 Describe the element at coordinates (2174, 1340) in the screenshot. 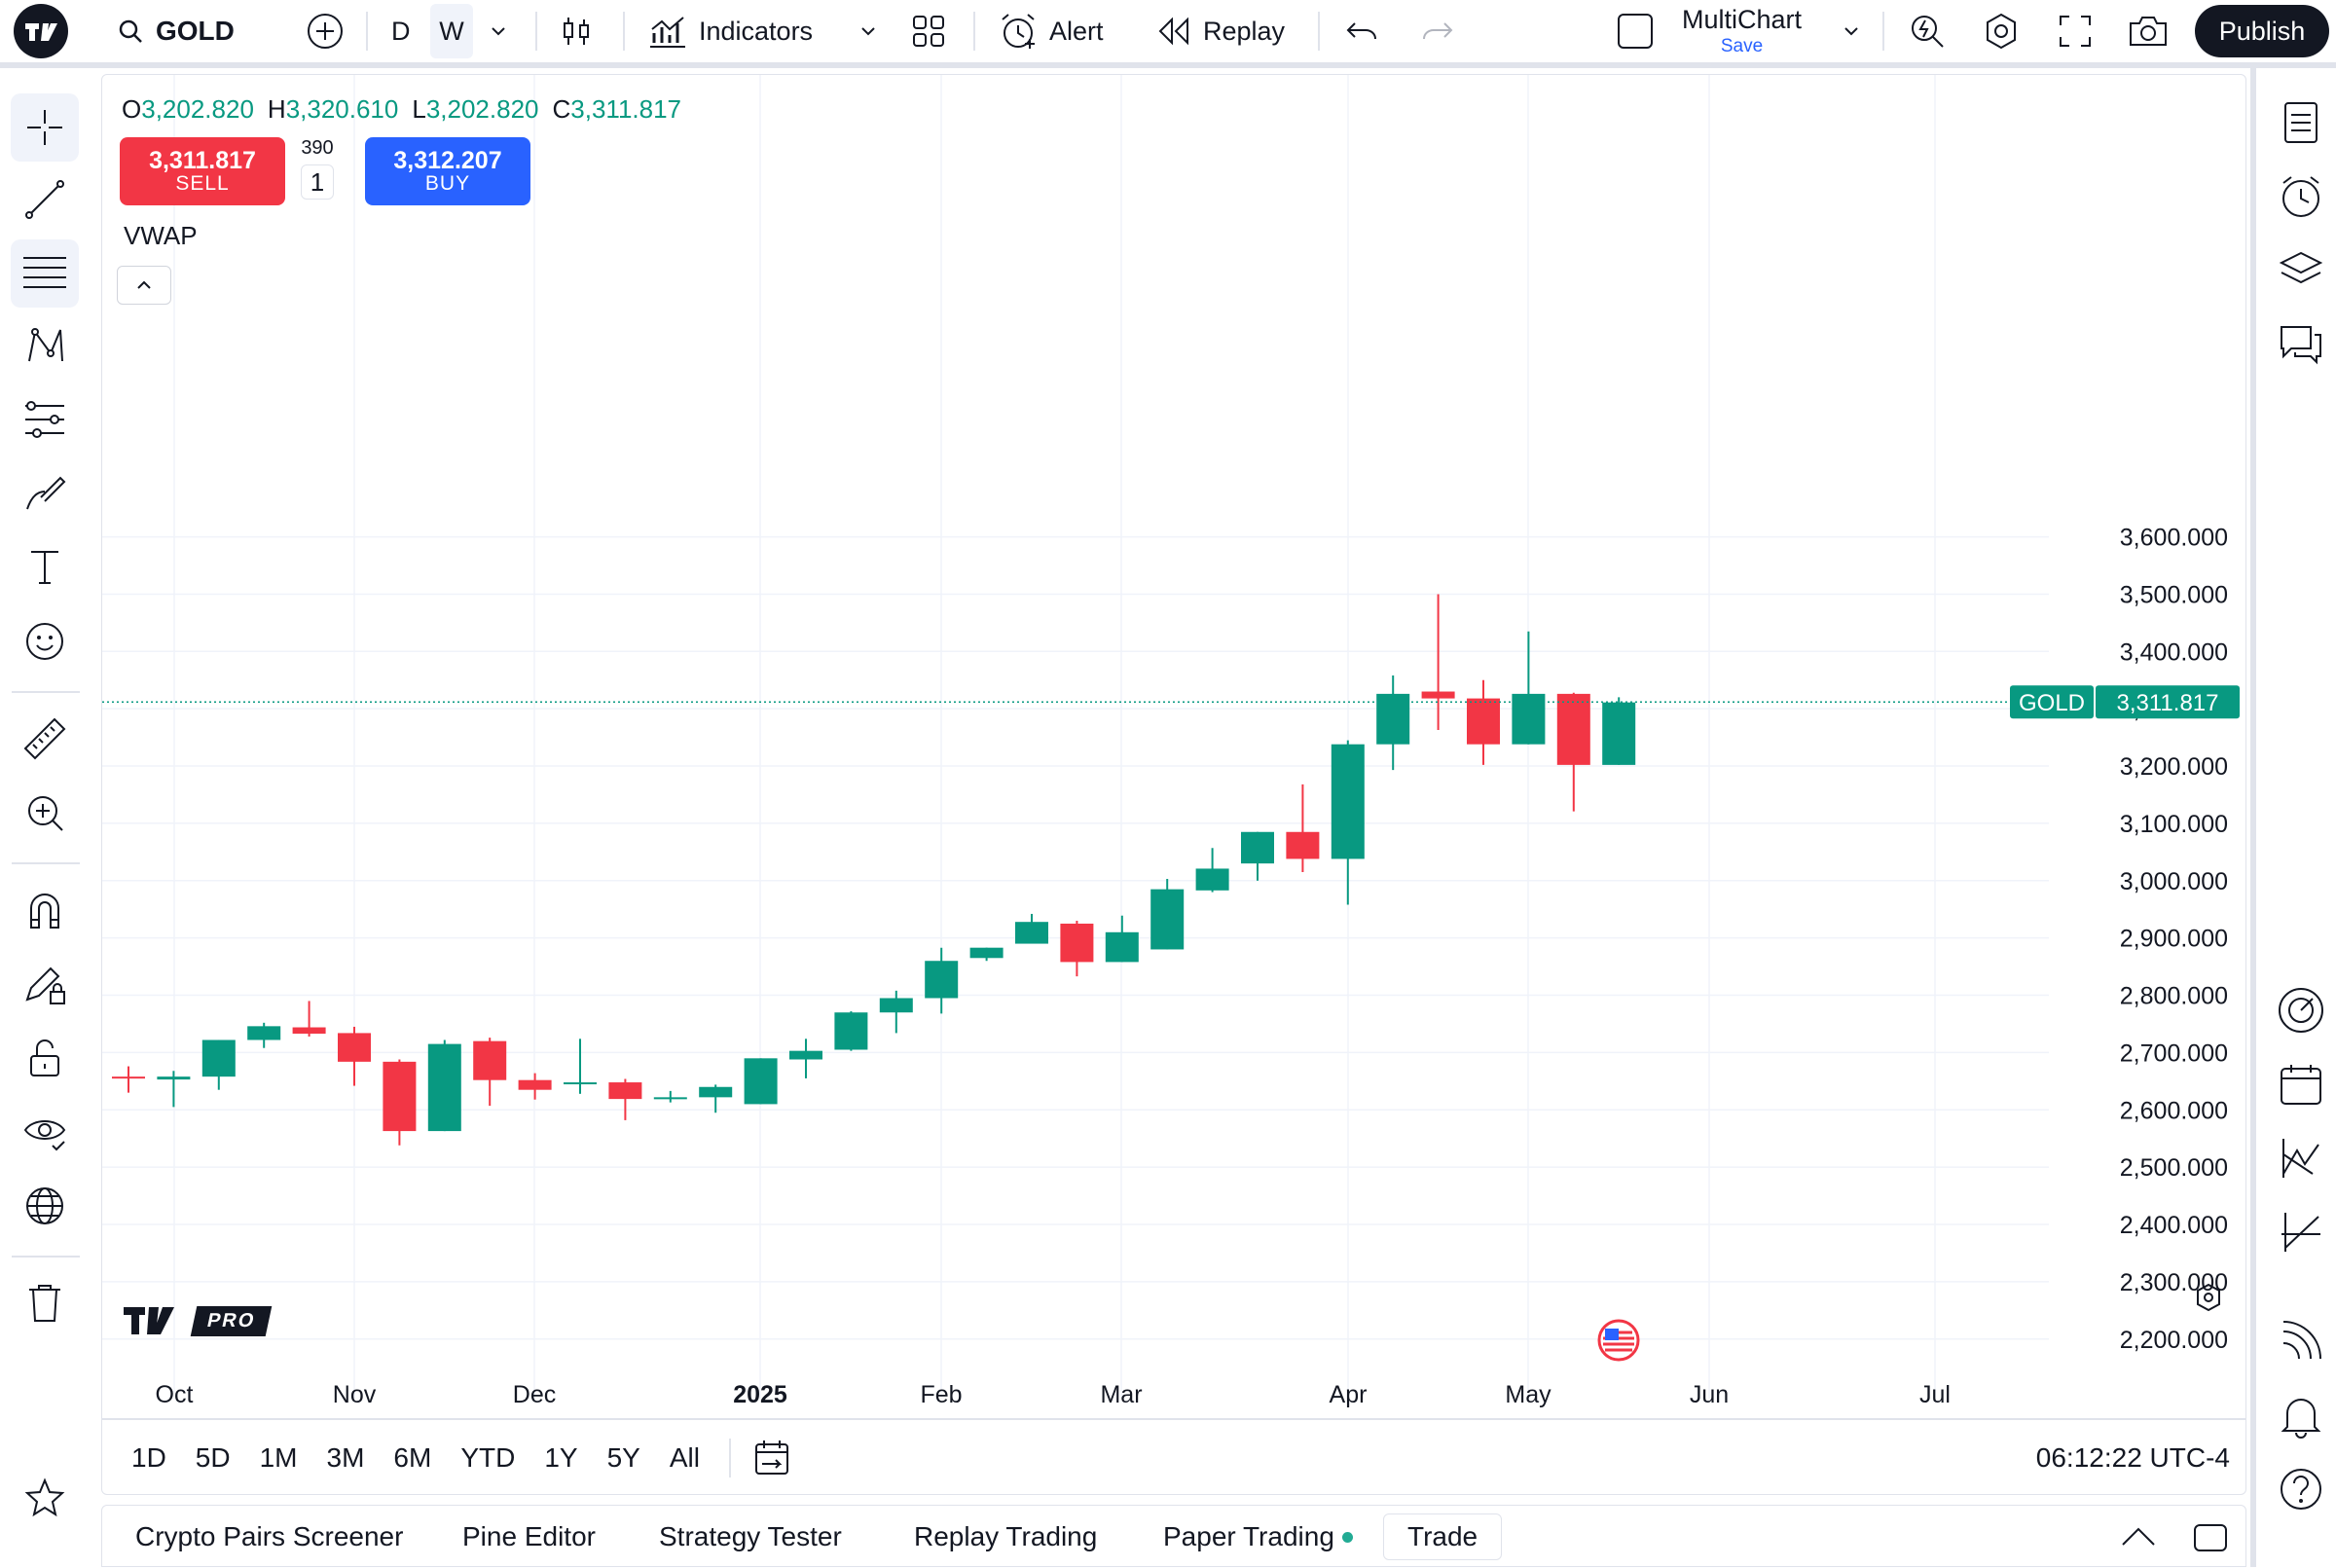

I see `y-tick-label: 2,200.000` at that location.